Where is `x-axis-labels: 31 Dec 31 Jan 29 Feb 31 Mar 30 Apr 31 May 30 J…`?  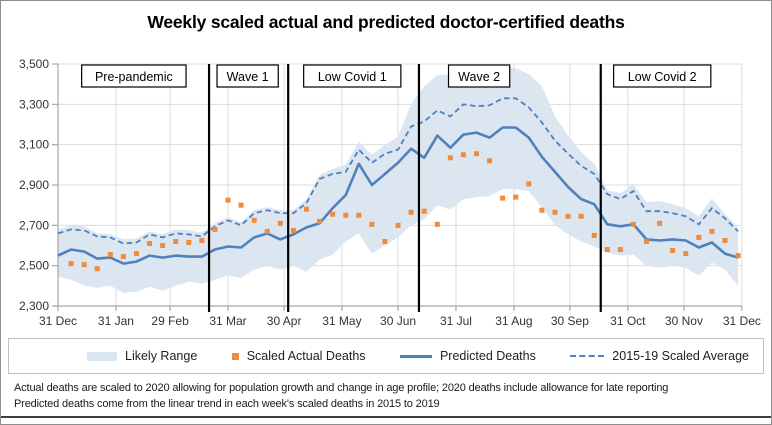 x-axis-labels: 31 Dec 31 Jan 29 Feb 31 Mar 30 Apr 31 May 30 J… is located at coordinates (400, 321).